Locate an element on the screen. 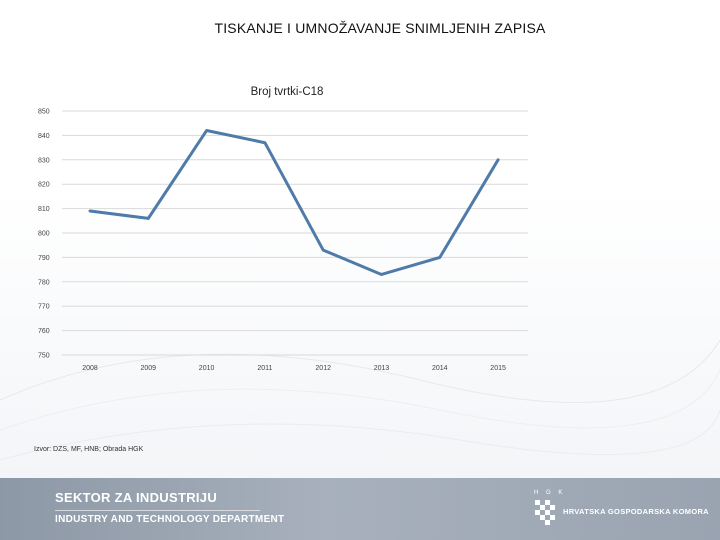 The height and width of the screenshot is (540, 720). x-tick-label: 2012 is located at coordinates (323, 368).